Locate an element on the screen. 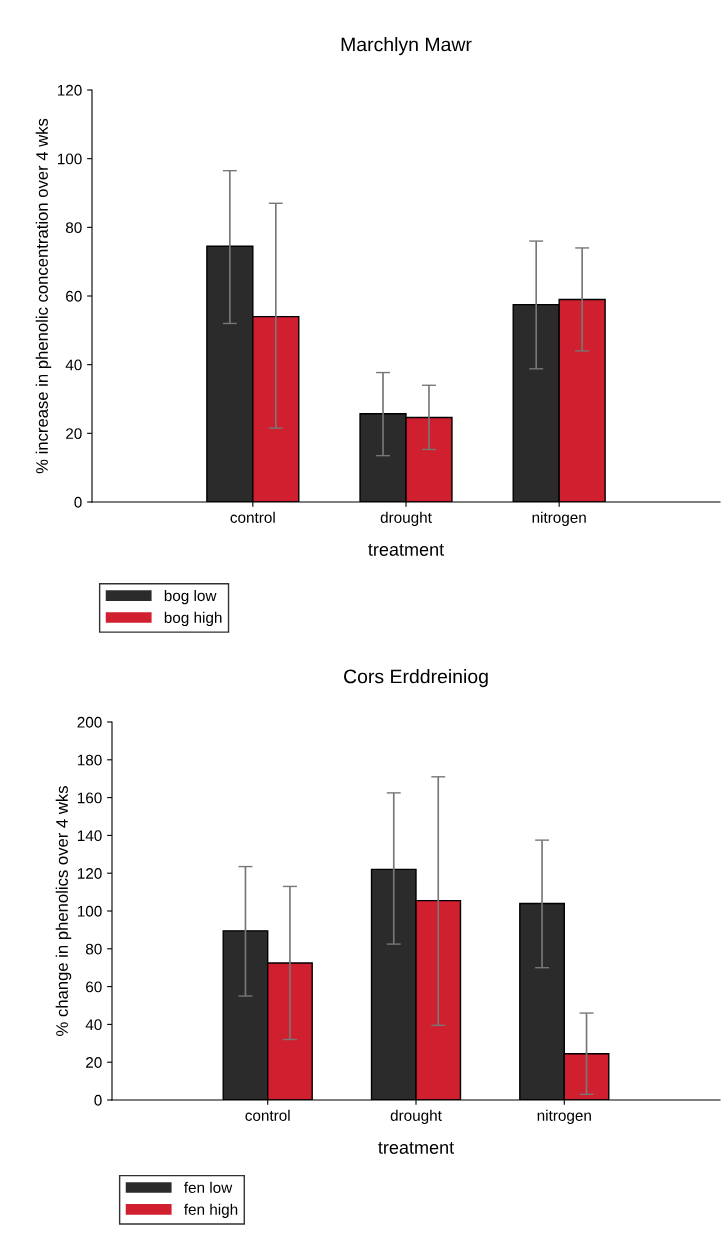 The width and height of the screenshot is (725, 1233). y-tick-label: 140 is located at coordinates (89, 836).